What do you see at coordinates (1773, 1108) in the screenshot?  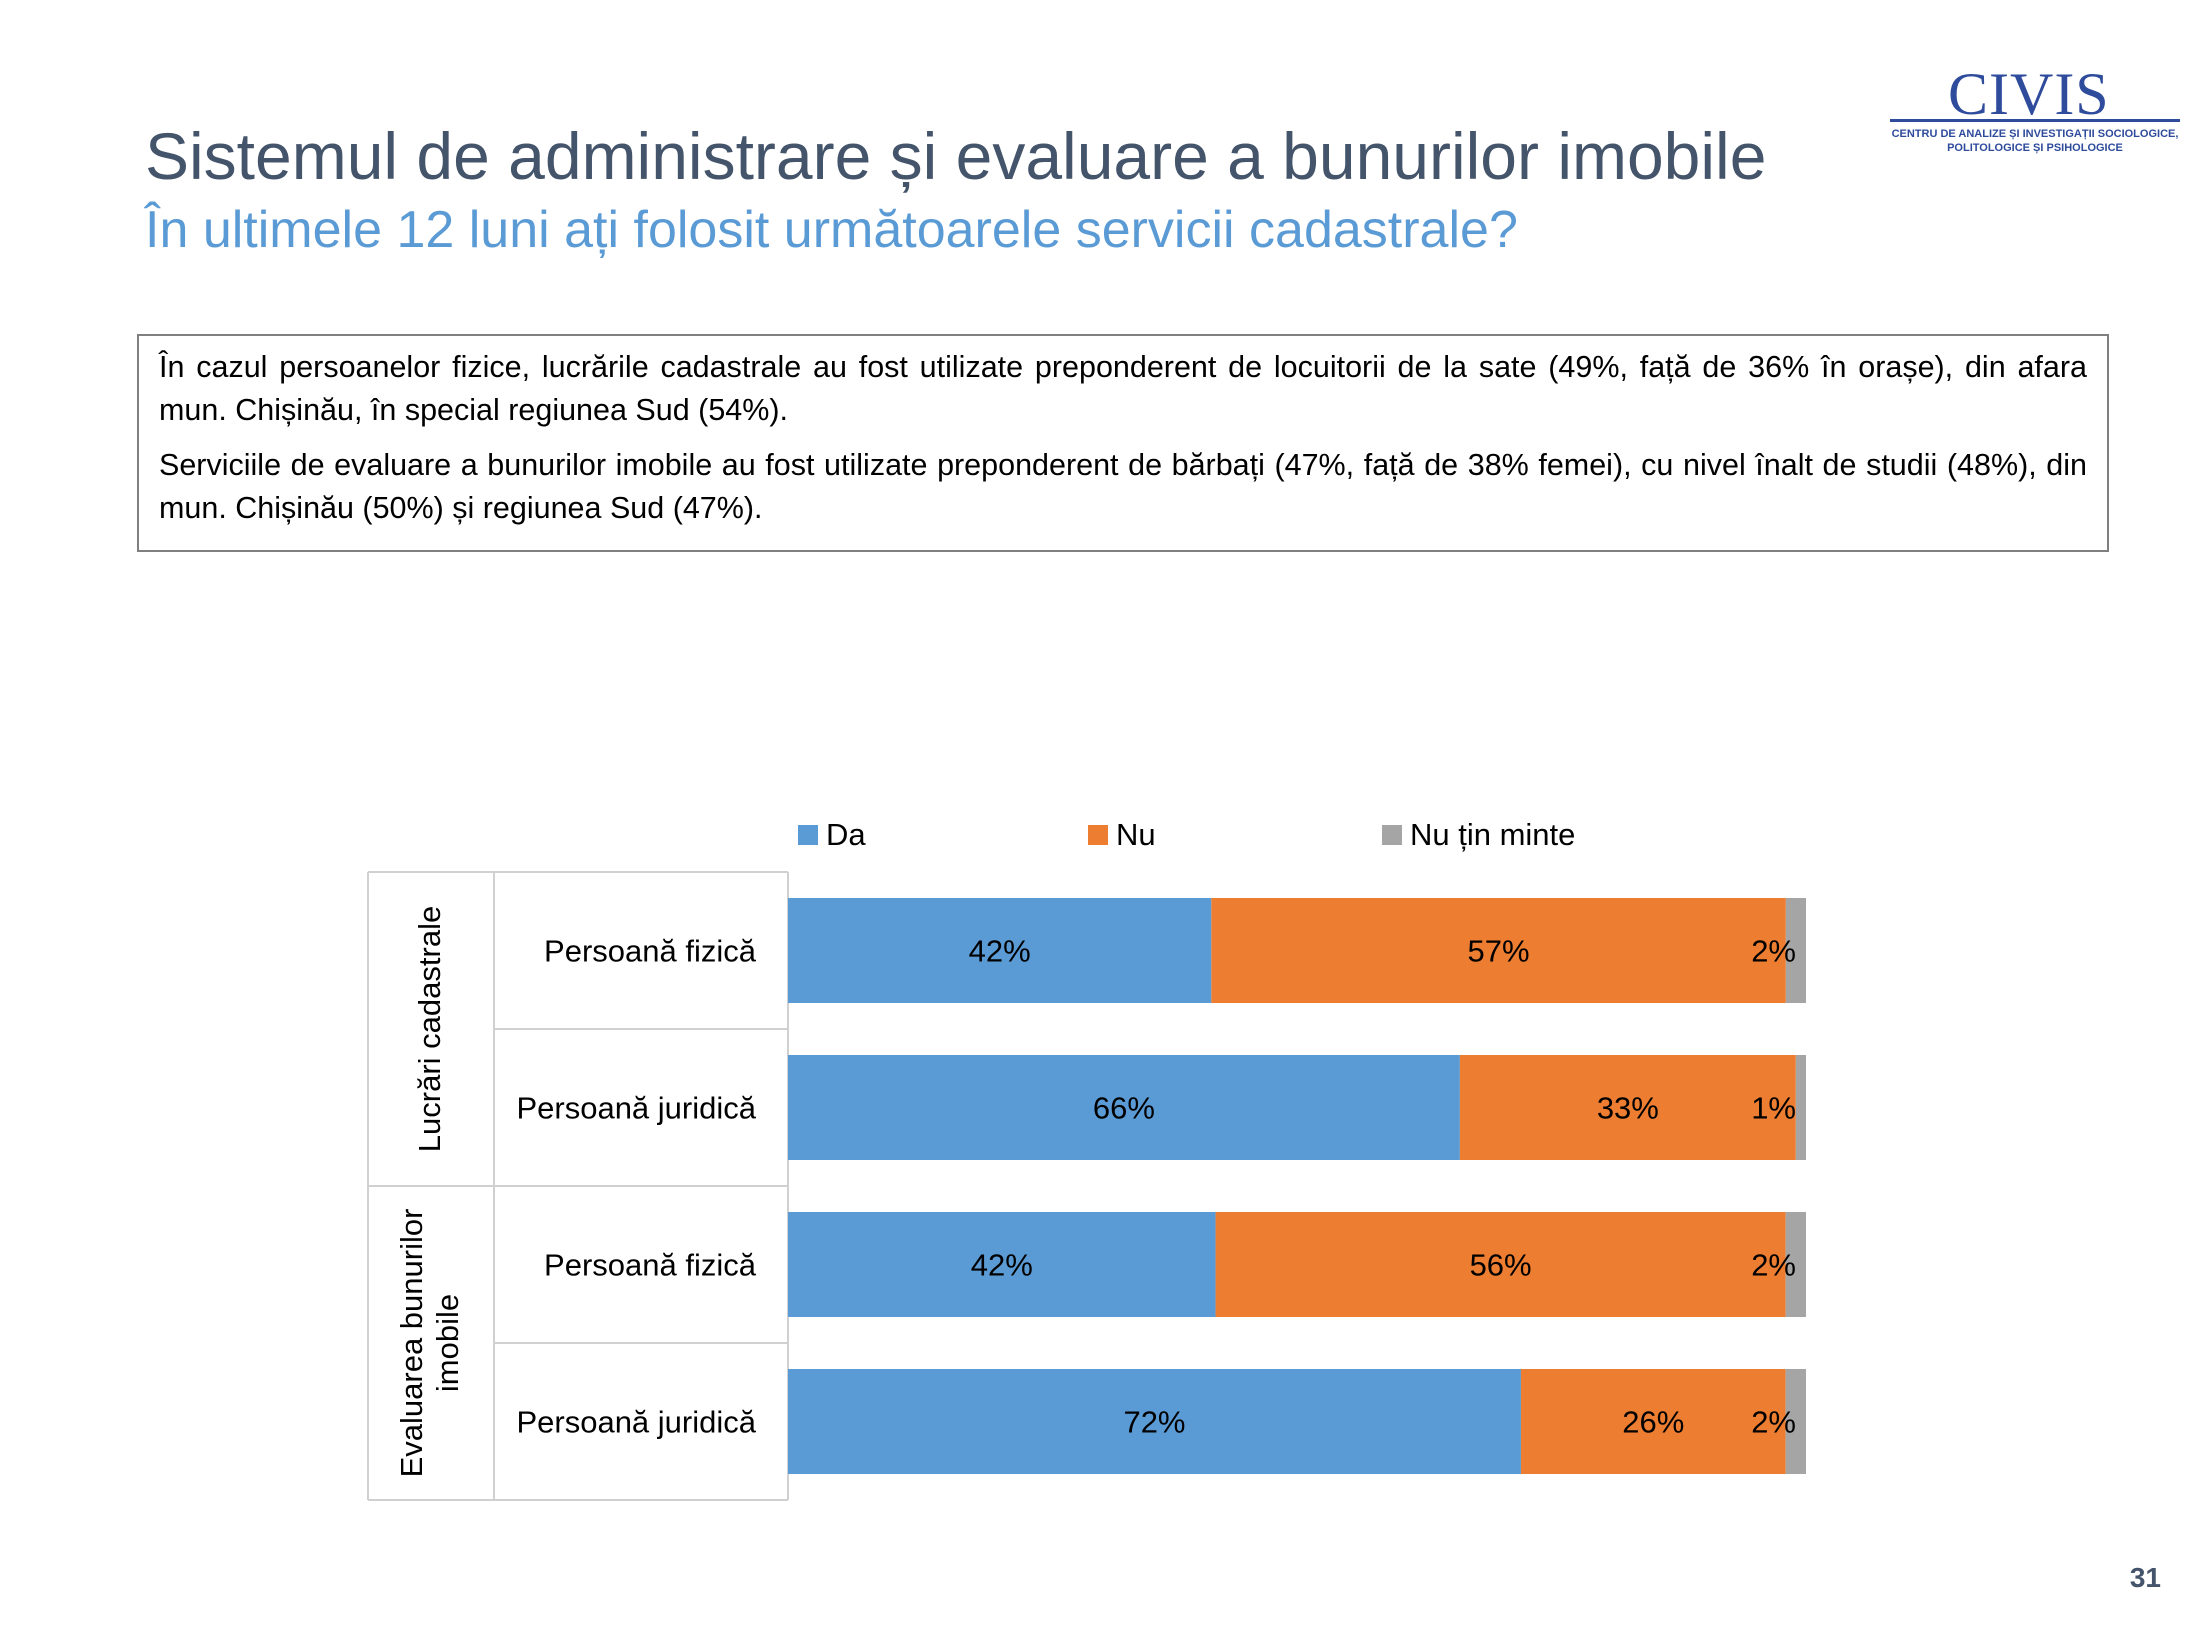 I see `data-label: 1%` at bounding box center [1773, 1108].